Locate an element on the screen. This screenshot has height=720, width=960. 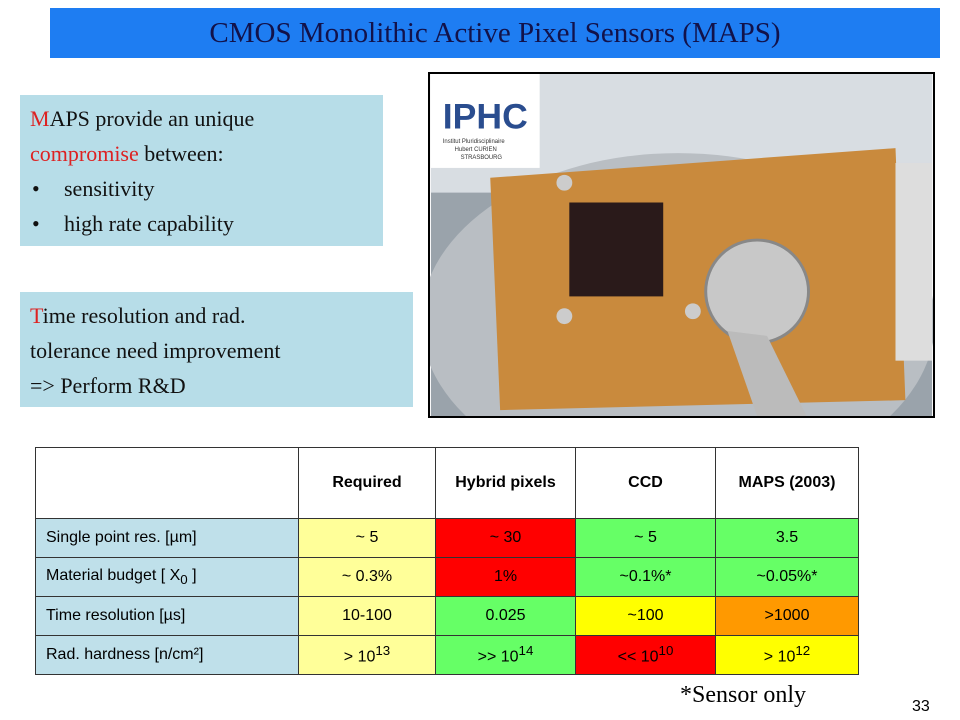
cell-text: ~0.1%* is located at coordinates (645, 576).